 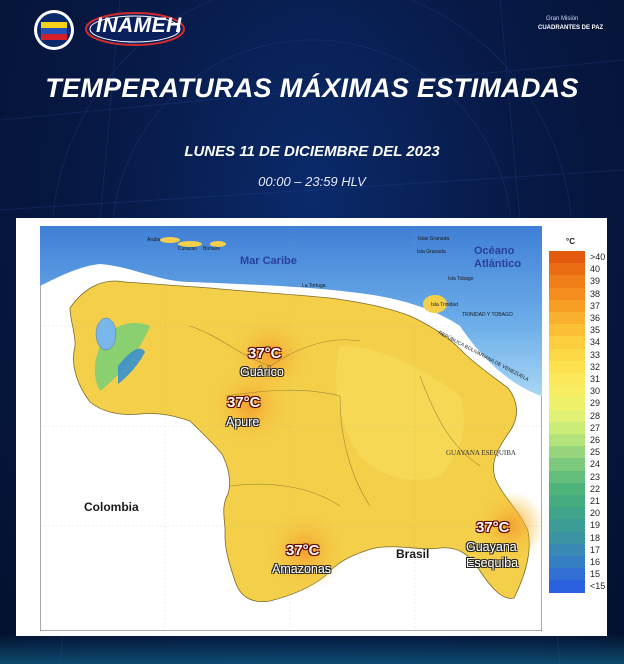 I want to click on legend-entry: <15, so click(x=577, y=586).